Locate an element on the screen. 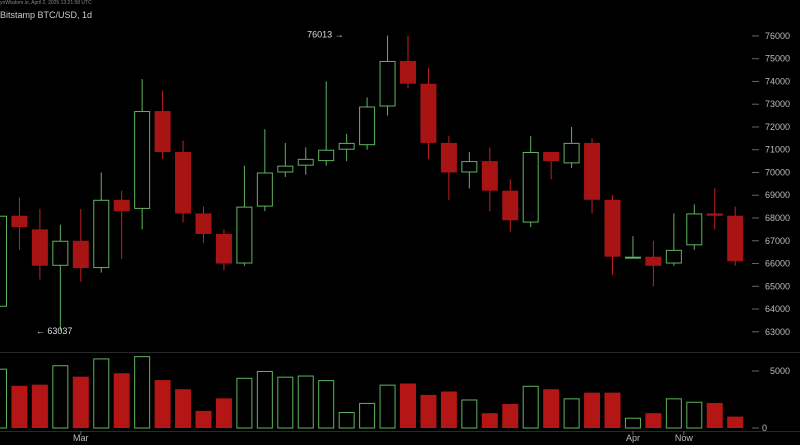 The width and height of the screenshot is (800, 445). price-tick-label: 68000 is located at coordinates (777, 218).